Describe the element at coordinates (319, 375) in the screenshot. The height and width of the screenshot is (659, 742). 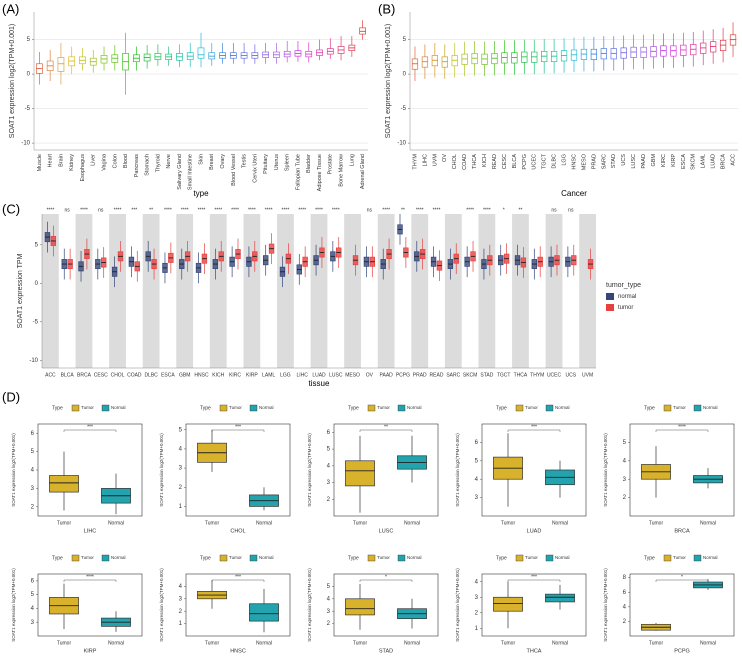
I see `x-tick-label: LUAD` at that location.